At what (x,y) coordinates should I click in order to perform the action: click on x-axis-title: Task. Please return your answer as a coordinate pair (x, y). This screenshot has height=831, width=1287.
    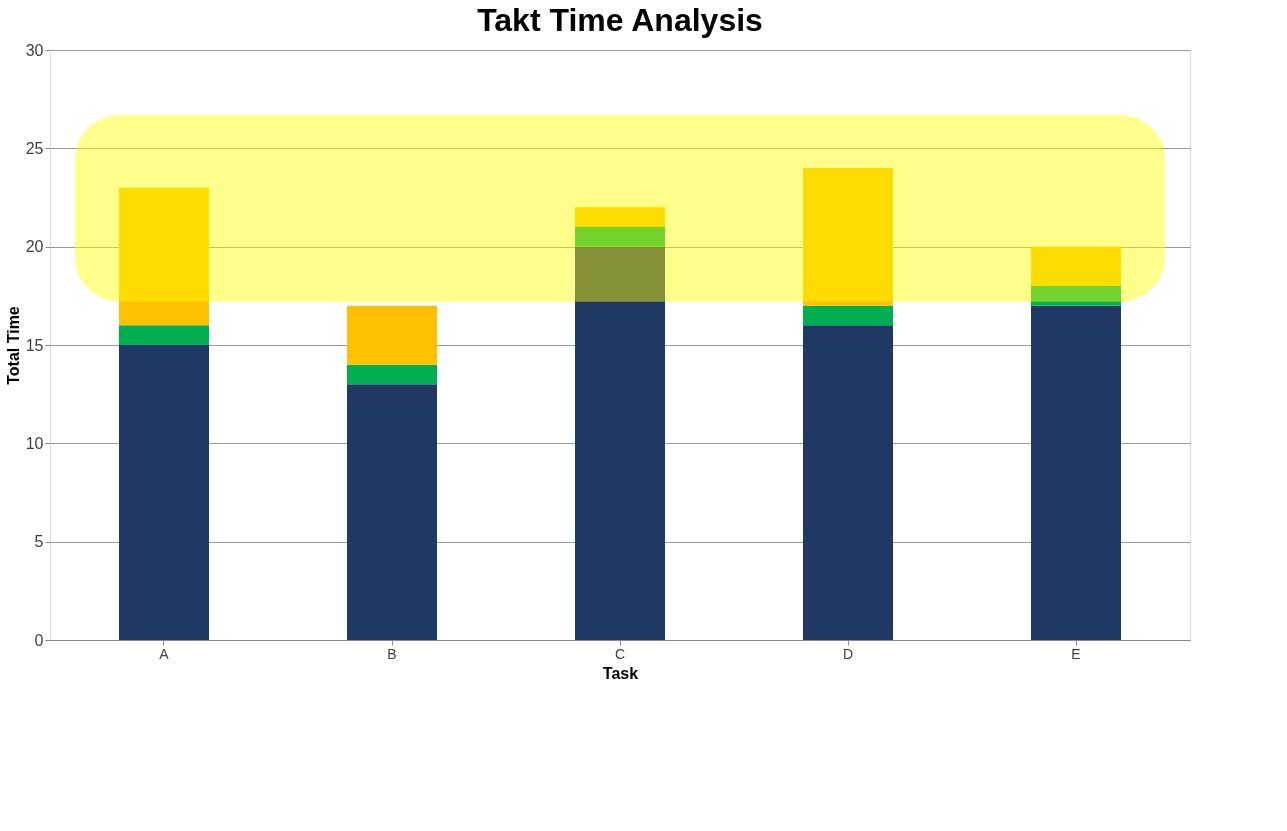
    Looking at the image, I should click on (620, 673).